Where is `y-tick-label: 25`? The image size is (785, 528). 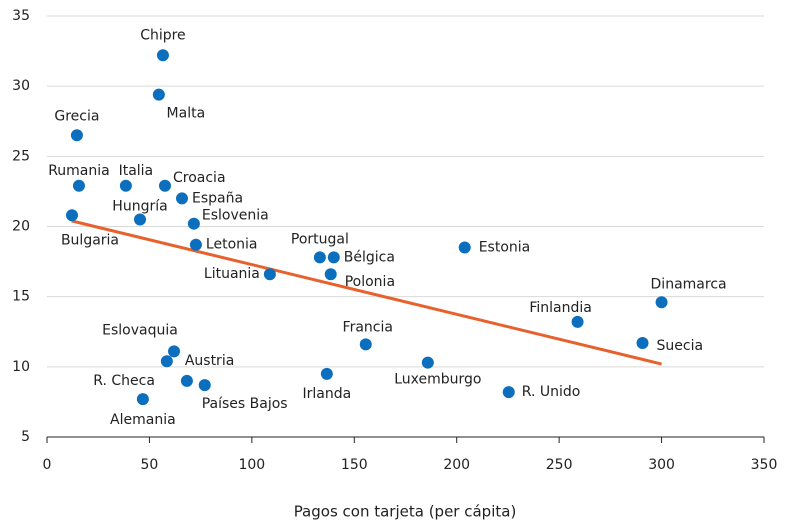 y-tick-label: 25 is located at coordinates (21, 156).